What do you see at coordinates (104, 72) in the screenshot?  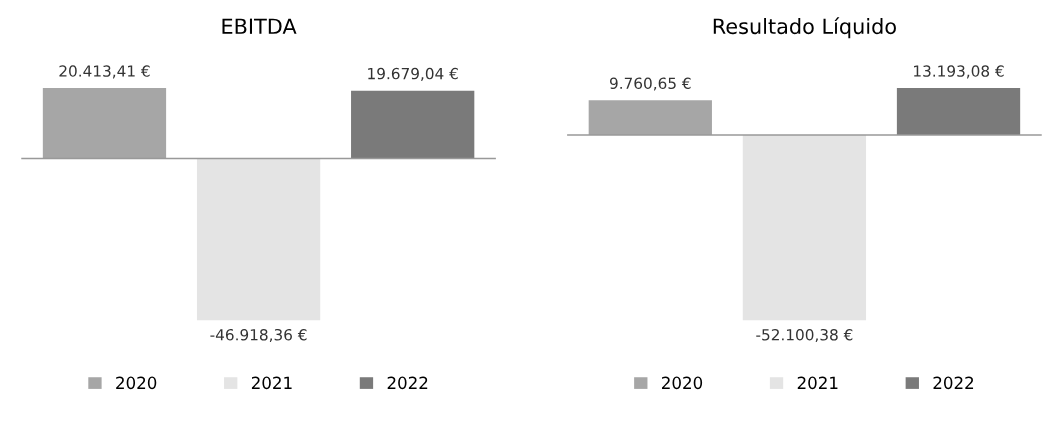 I see `data-label: 20.413,41 €` at bounding box center [104, 72].